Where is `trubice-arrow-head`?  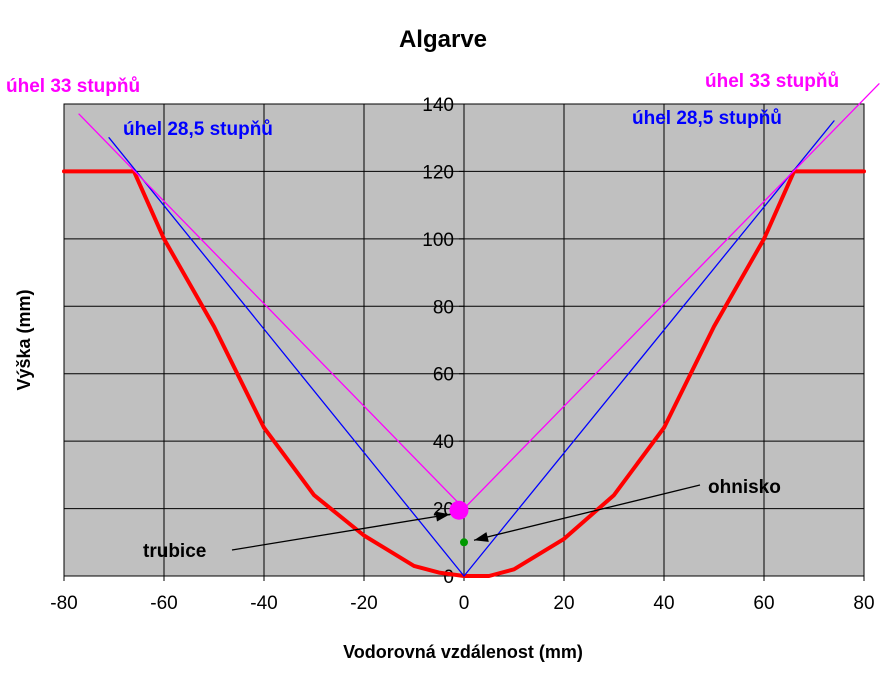
trubice-arrow-head is located at coordinates (442, 516).